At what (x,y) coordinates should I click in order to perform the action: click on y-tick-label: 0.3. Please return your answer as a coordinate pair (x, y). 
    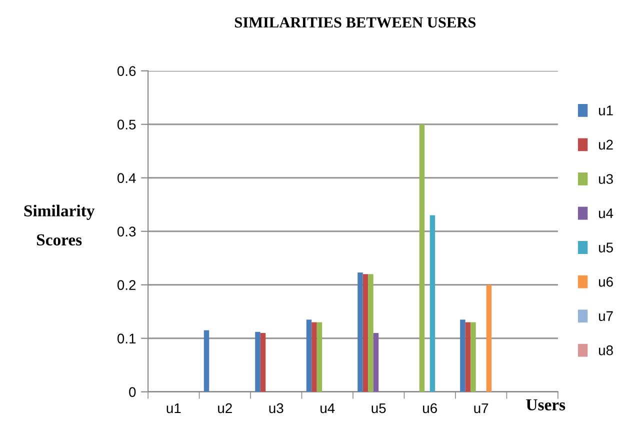
    Looking at the image, I should click on (126, 231).